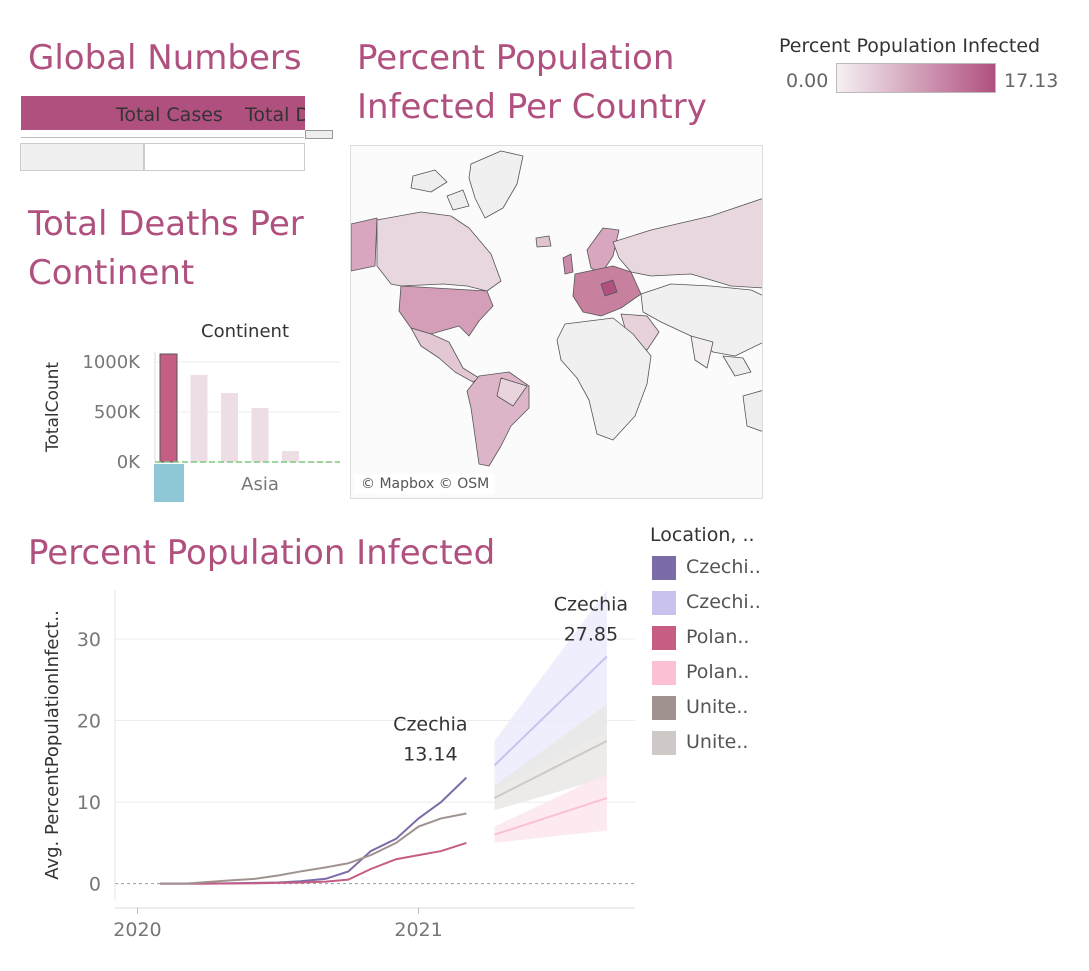 This screenshot has width=1089, height=971. What do you see at coordinates (162, 137) in the screenshot?
I see `table-divider` at bounding box center [162, 137].